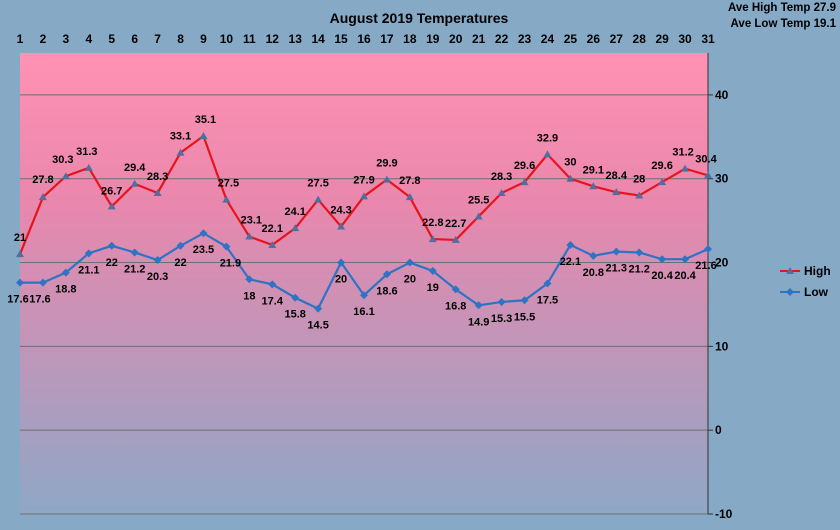 This screenshot has width=840, height=530. What do you see at coordinates (718, 430) in the screenshot?
I see `y-tick-label: 0` at bounding box center [718, 430].